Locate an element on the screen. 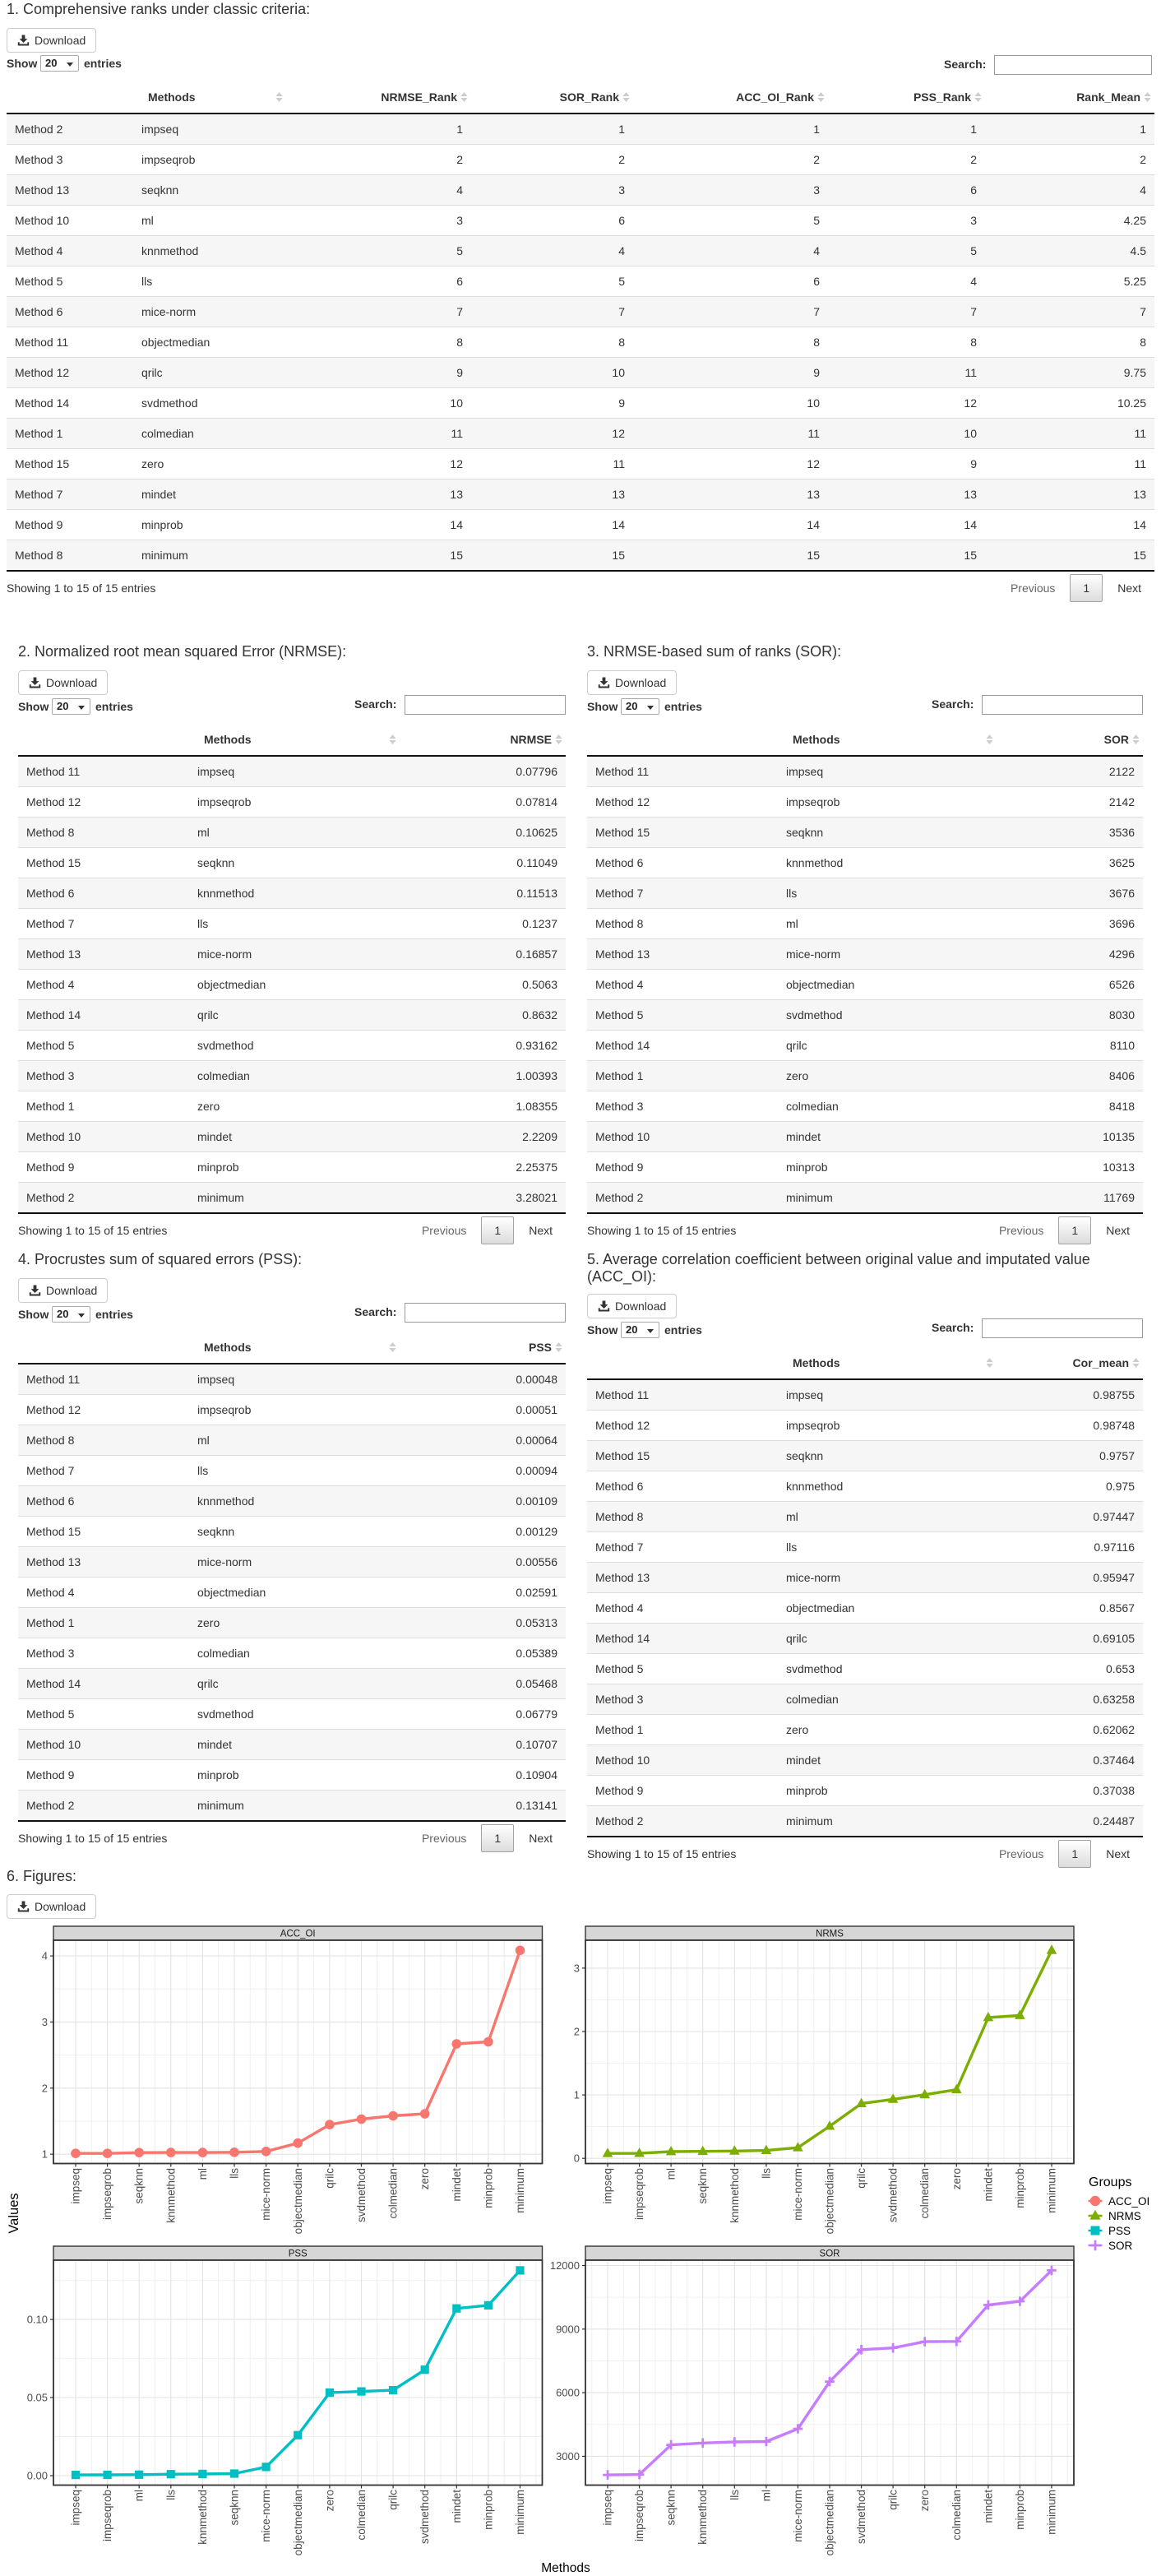 Image resolution: width=1161 pixels, height=2576 pixels. svg-text: 0.05 is located at coordinates (37, 2398).